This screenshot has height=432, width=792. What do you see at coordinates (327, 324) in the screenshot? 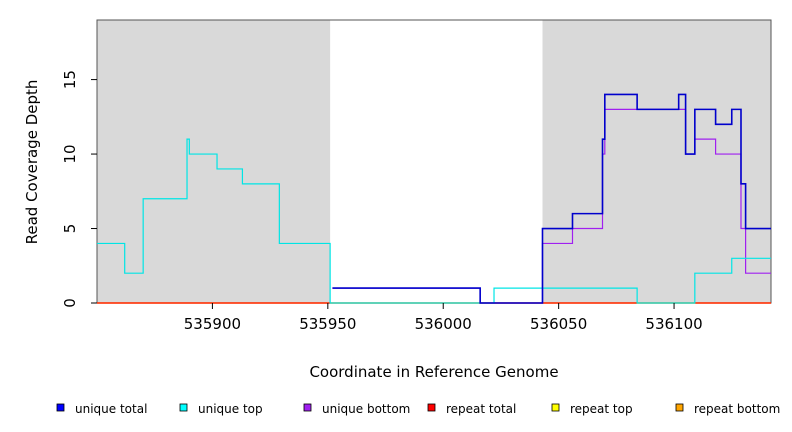
I see `x-tick-label: 535950` at bounding box center [327, 324].